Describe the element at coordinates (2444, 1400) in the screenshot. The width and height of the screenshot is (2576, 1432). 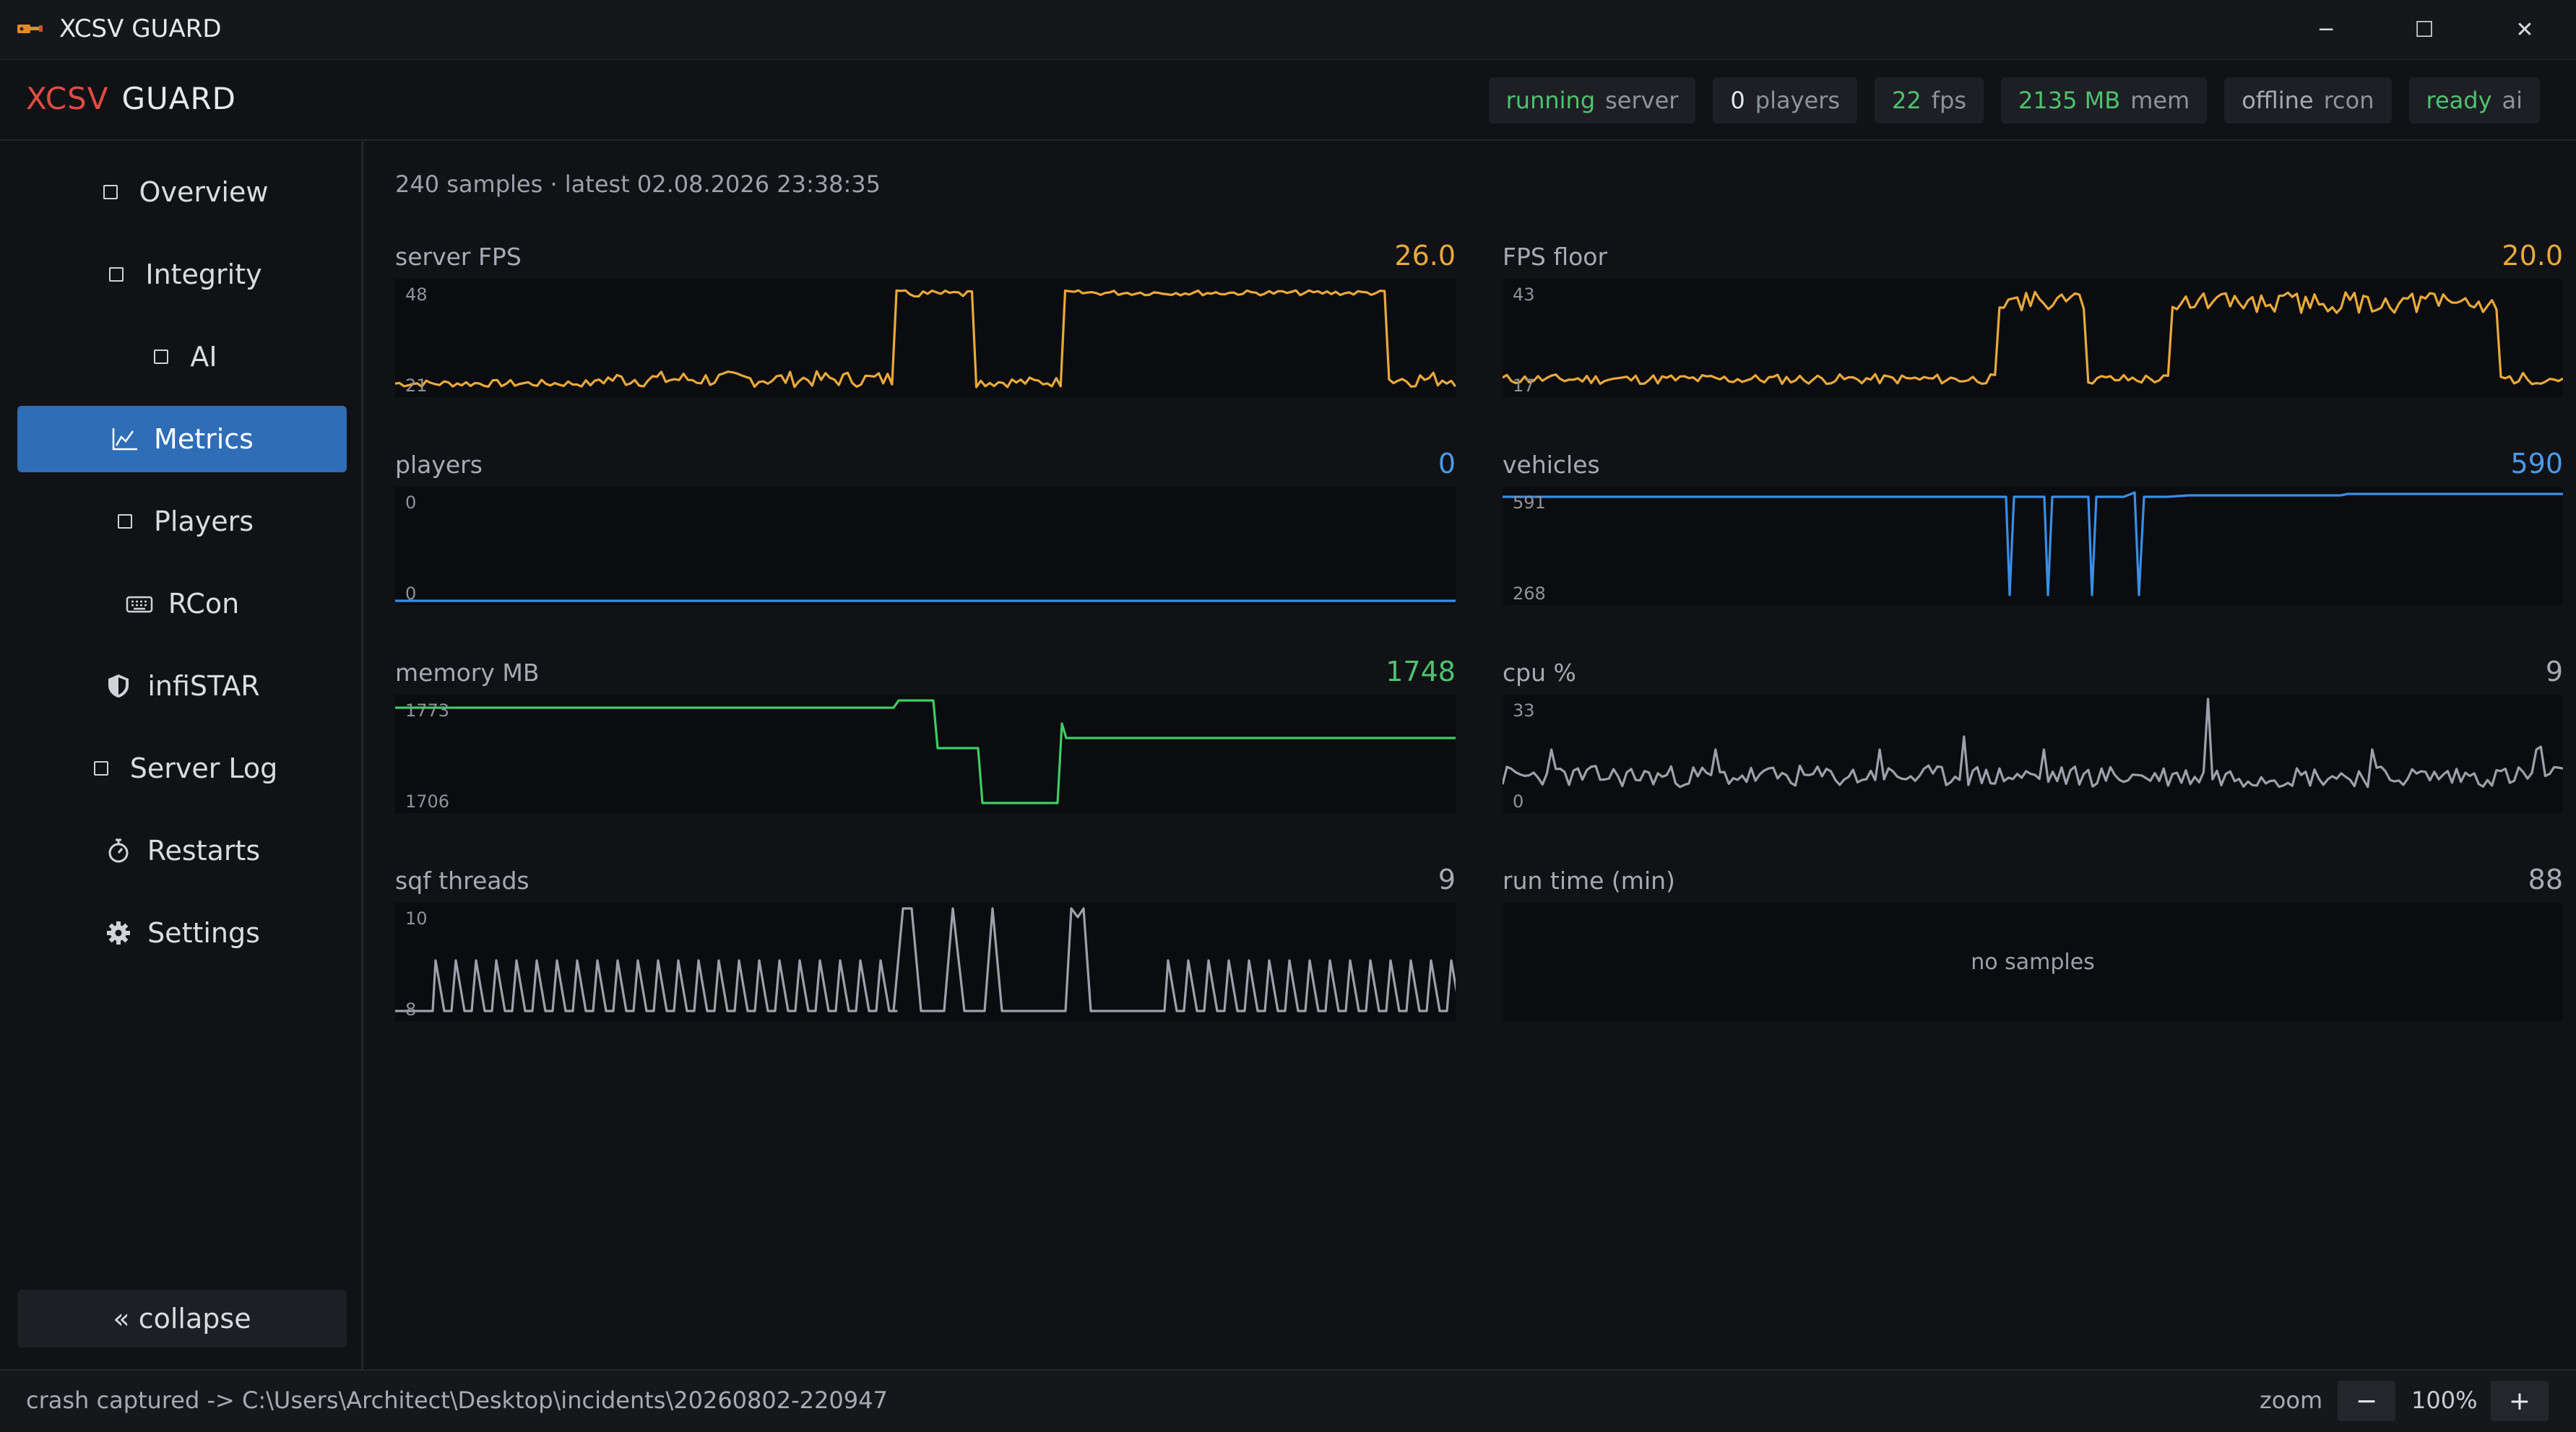
I see `zoom-value: 100%` at that location.